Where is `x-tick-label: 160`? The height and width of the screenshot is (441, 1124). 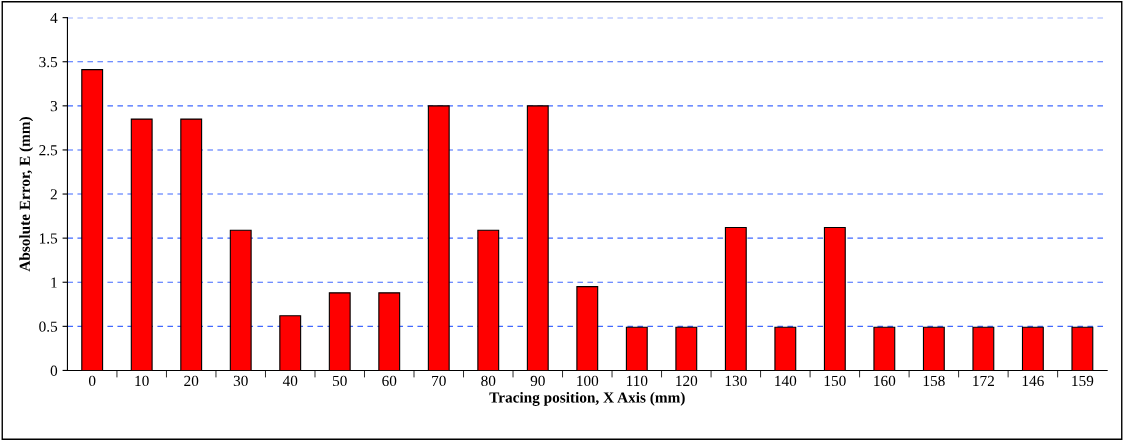
x-tick-label: 160 is located at coordinates (885, 381).